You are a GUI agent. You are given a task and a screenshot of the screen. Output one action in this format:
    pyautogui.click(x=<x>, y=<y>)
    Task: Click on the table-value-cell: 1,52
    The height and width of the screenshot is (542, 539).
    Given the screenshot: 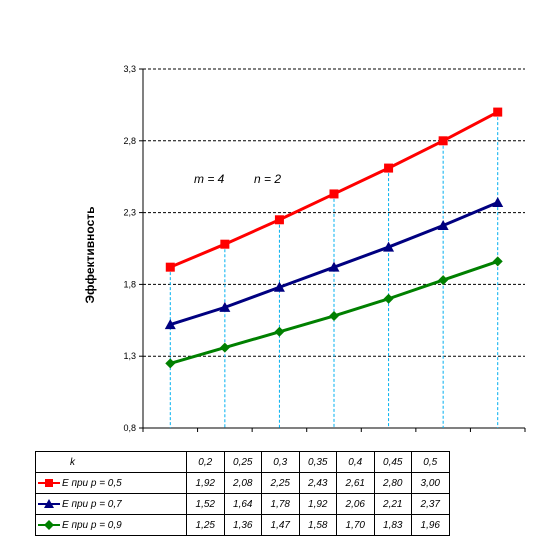 What is the action you would take?
    pyautogui.click(x=205, y=504)
    